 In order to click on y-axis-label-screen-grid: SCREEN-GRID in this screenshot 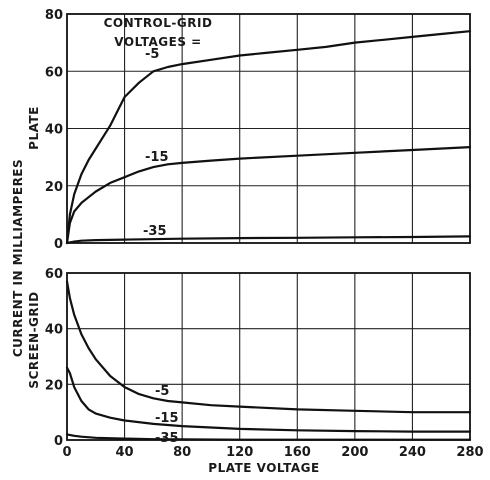, I will do `click(34, 339)`.